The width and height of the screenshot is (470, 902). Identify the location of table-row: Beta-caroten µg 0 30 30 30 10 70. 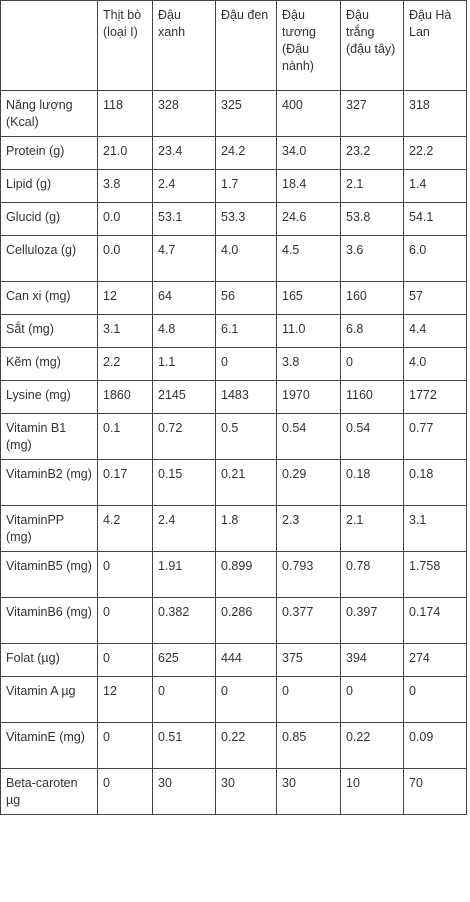
(233, 791).